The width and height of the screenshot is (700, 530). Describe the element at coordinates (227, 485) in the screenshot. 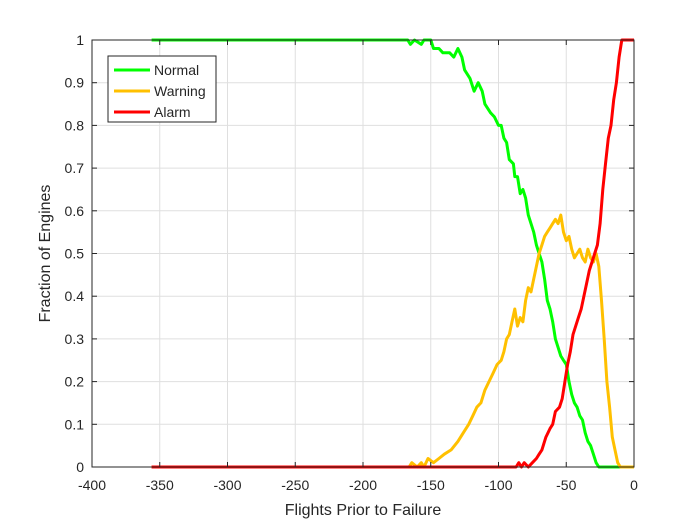

I see `x-tick-label: -300` at that location.